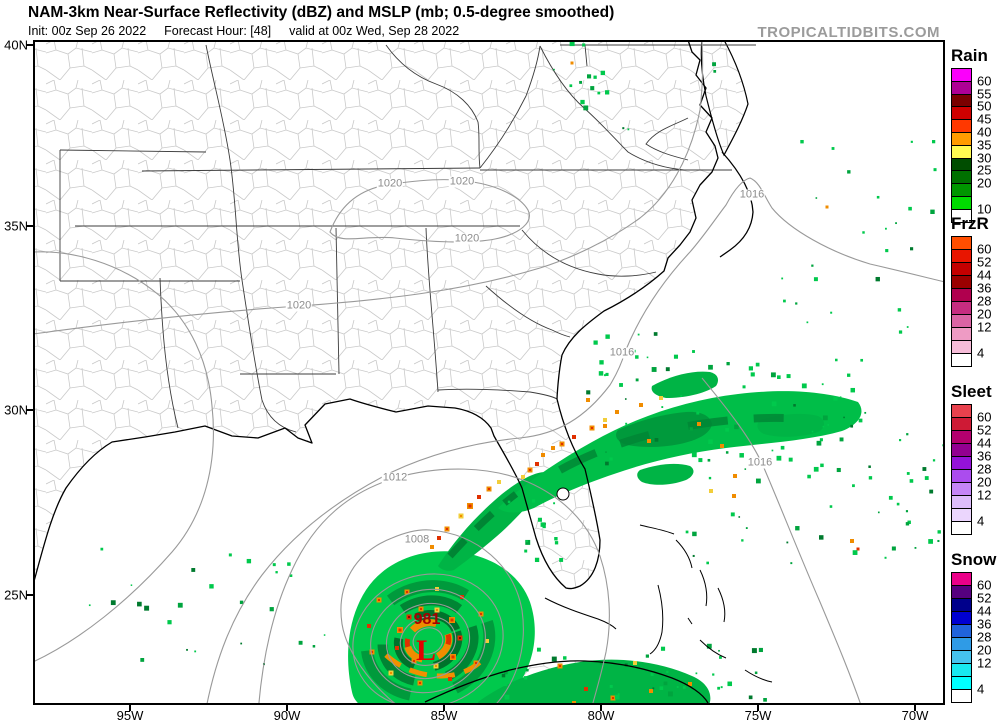 This screenshot has height=724, width=1000. What do you see at coordinates (758, 715) in the screenshot?
I see `lon-label: 75W` at bounding box center [758, 715].